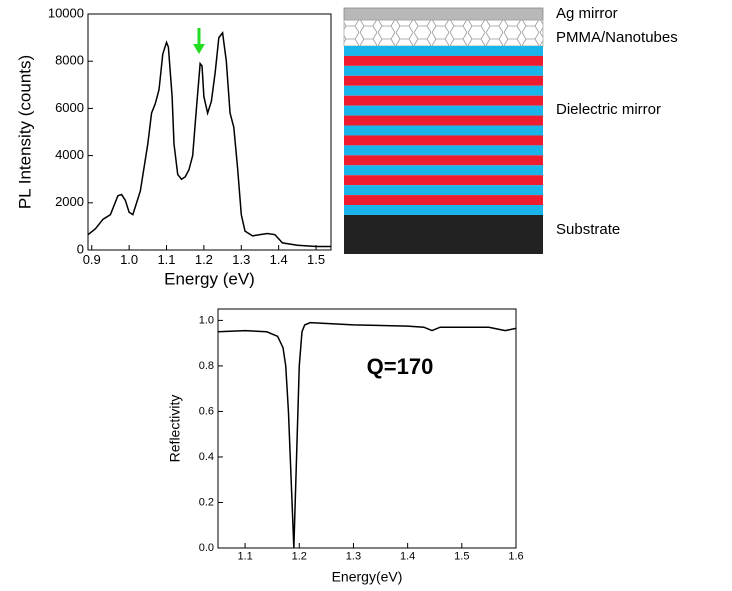 This screenshot has height=591, width=732. I want to click on data-line, so click(209, 139).